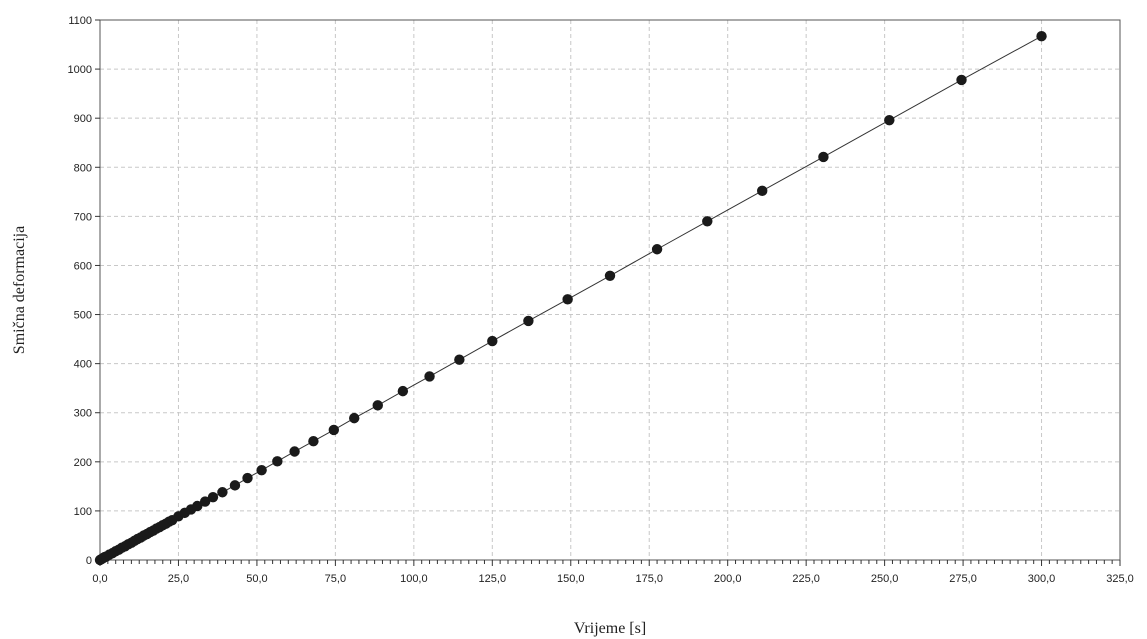 The height and width of the screenshot is (639, 1147). Describe the element at coordinates (80, 291) in the screenshot. I see `y-tick-labels: 0 100 200 300 400 500 600 700 800 900 1000 1100` at that location.